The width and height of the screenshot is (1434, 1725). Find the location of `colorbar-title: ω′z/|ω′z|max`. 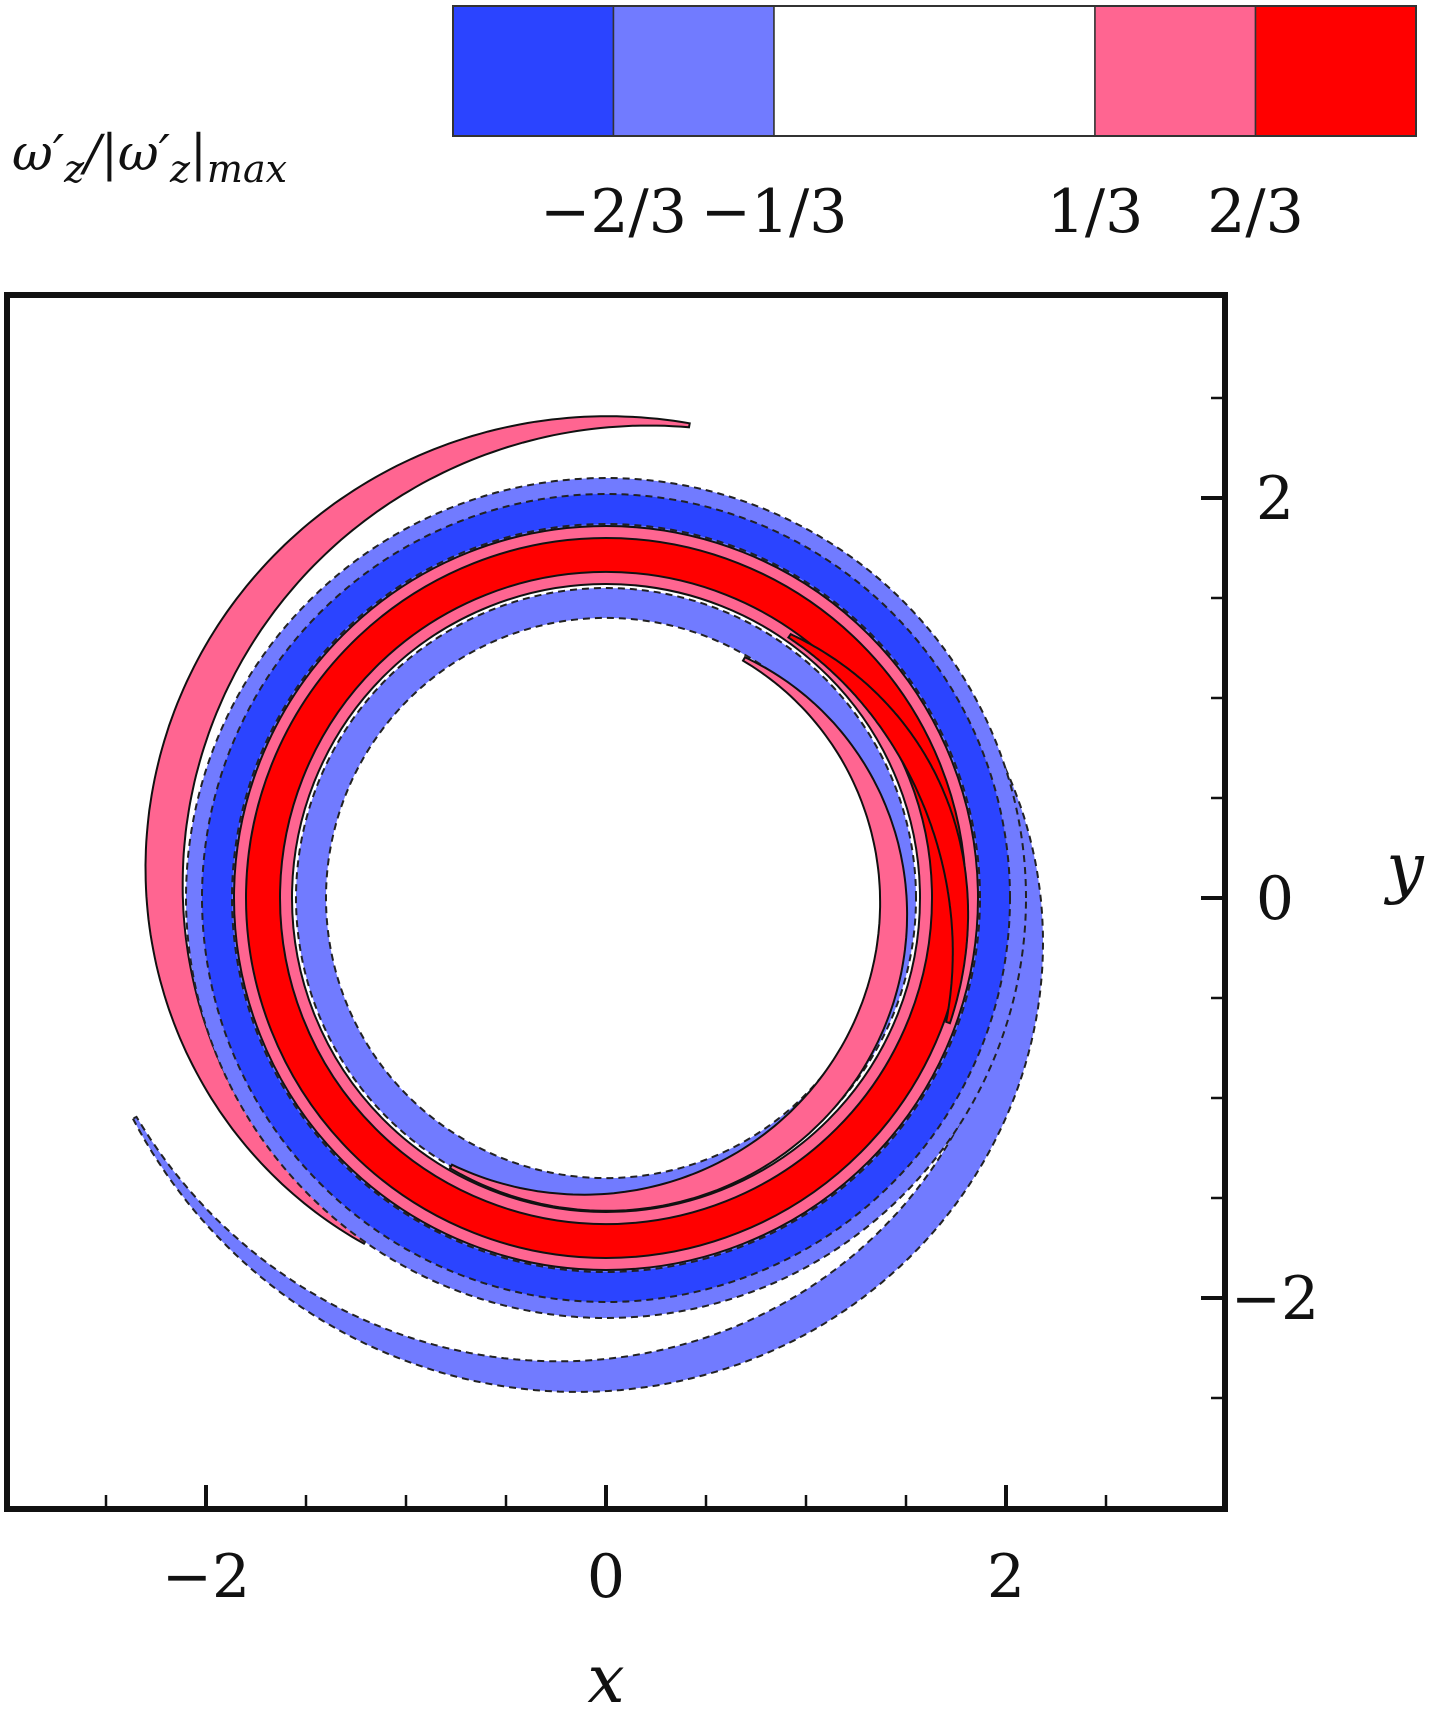

colorbar-title: ω′z/|ω′z|max is located at coordinates (149, 157).